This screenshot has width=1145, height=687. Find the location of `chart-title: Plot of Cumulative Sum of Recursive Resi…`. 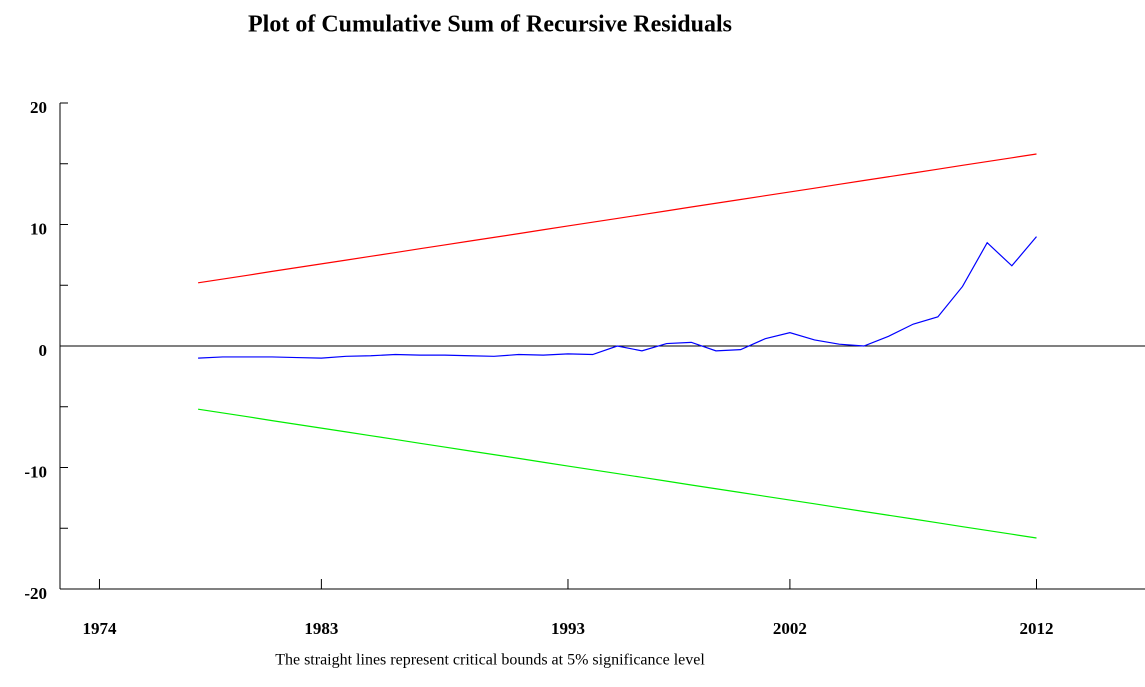

chart-title: Plot of Cumulative Sum of Recursive Resi… is located at coordinates (490, 25).